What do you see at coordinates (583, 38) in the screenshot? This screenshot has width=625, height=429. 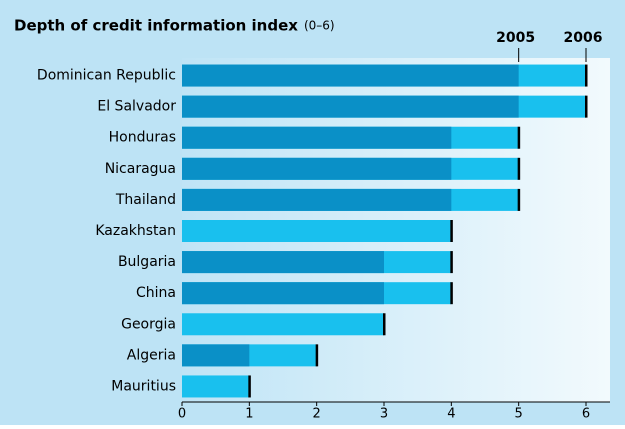 I see `legend-label: 2006` at bounding box center [583, 38].